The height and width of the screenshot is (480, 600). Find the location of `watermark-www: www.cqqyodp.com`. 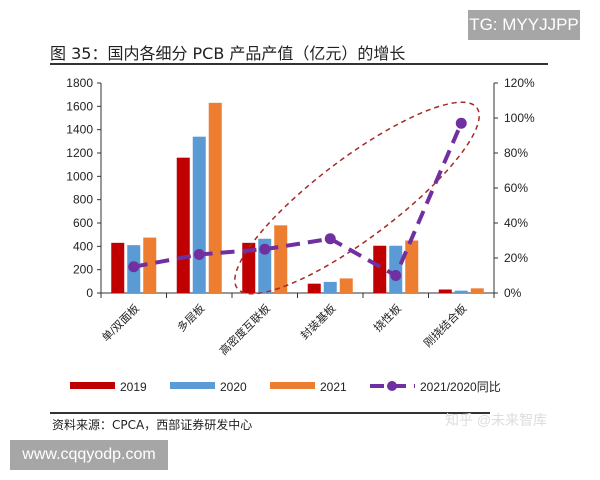

watermark-www: www.cqqyodp.com is located at coordinates (89, 455).